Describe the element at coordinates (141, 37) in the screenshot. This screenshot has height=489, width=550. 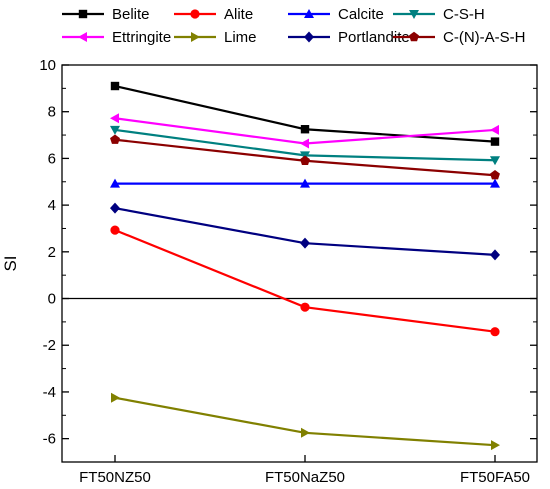
I see `legend-label: Ettringite` at that location.